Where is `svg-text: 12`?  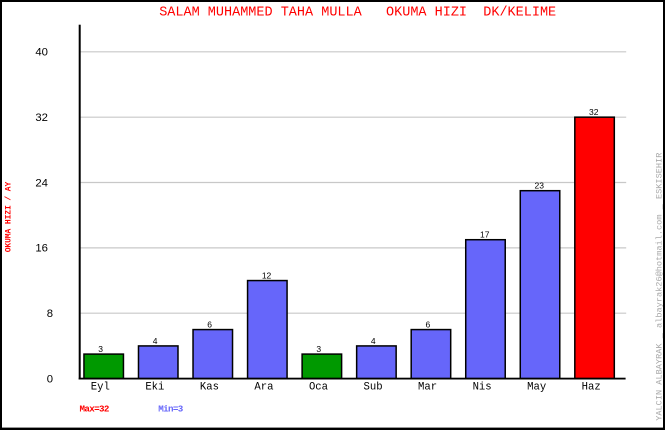
svg-text: 12 is located at coordinates (267, 276).